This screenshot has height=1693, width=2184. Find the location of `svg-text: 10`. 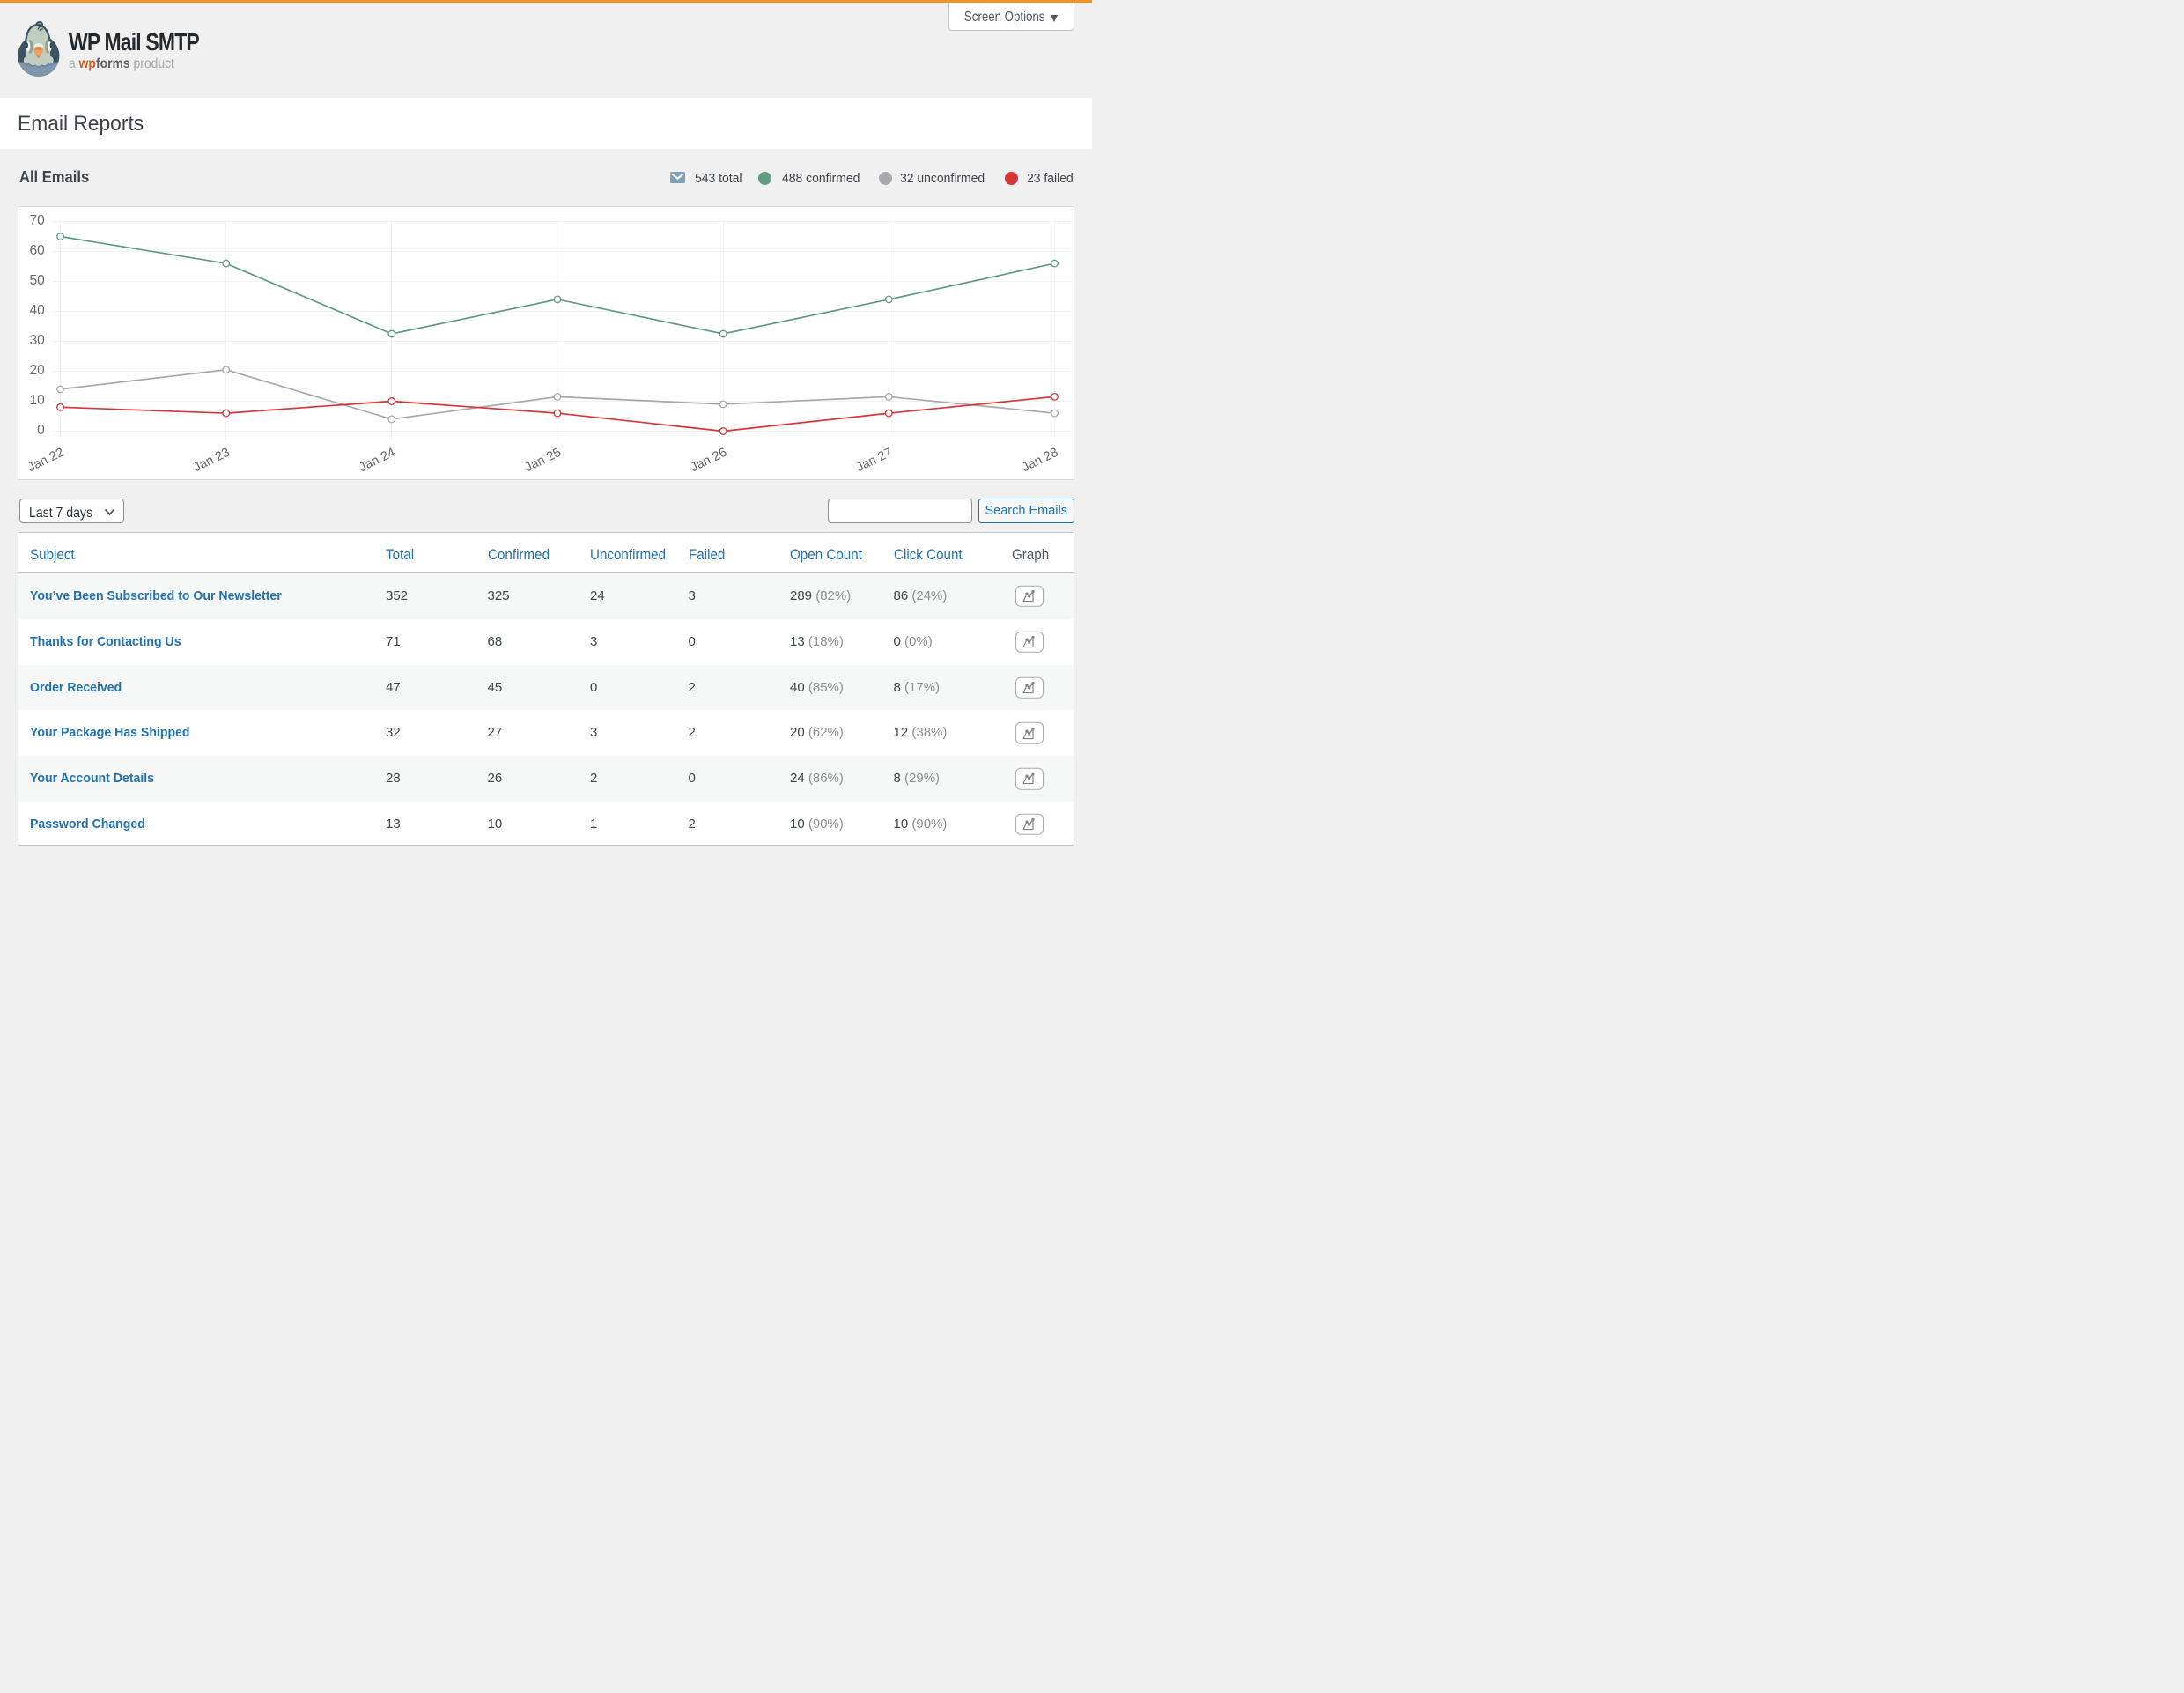

svg-text: 10 is located at coordinates (38, 400).